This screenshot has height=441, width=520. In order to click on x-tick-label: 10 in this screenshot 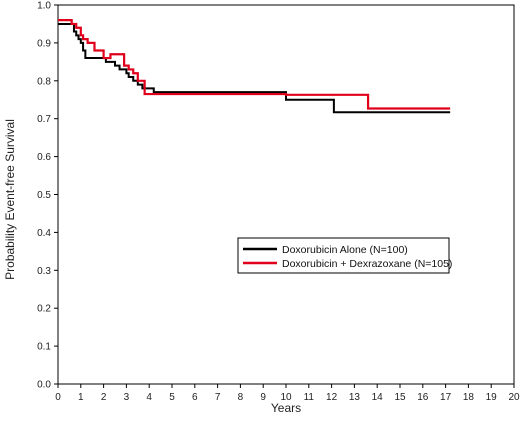, I will do `click(286, 397)`.